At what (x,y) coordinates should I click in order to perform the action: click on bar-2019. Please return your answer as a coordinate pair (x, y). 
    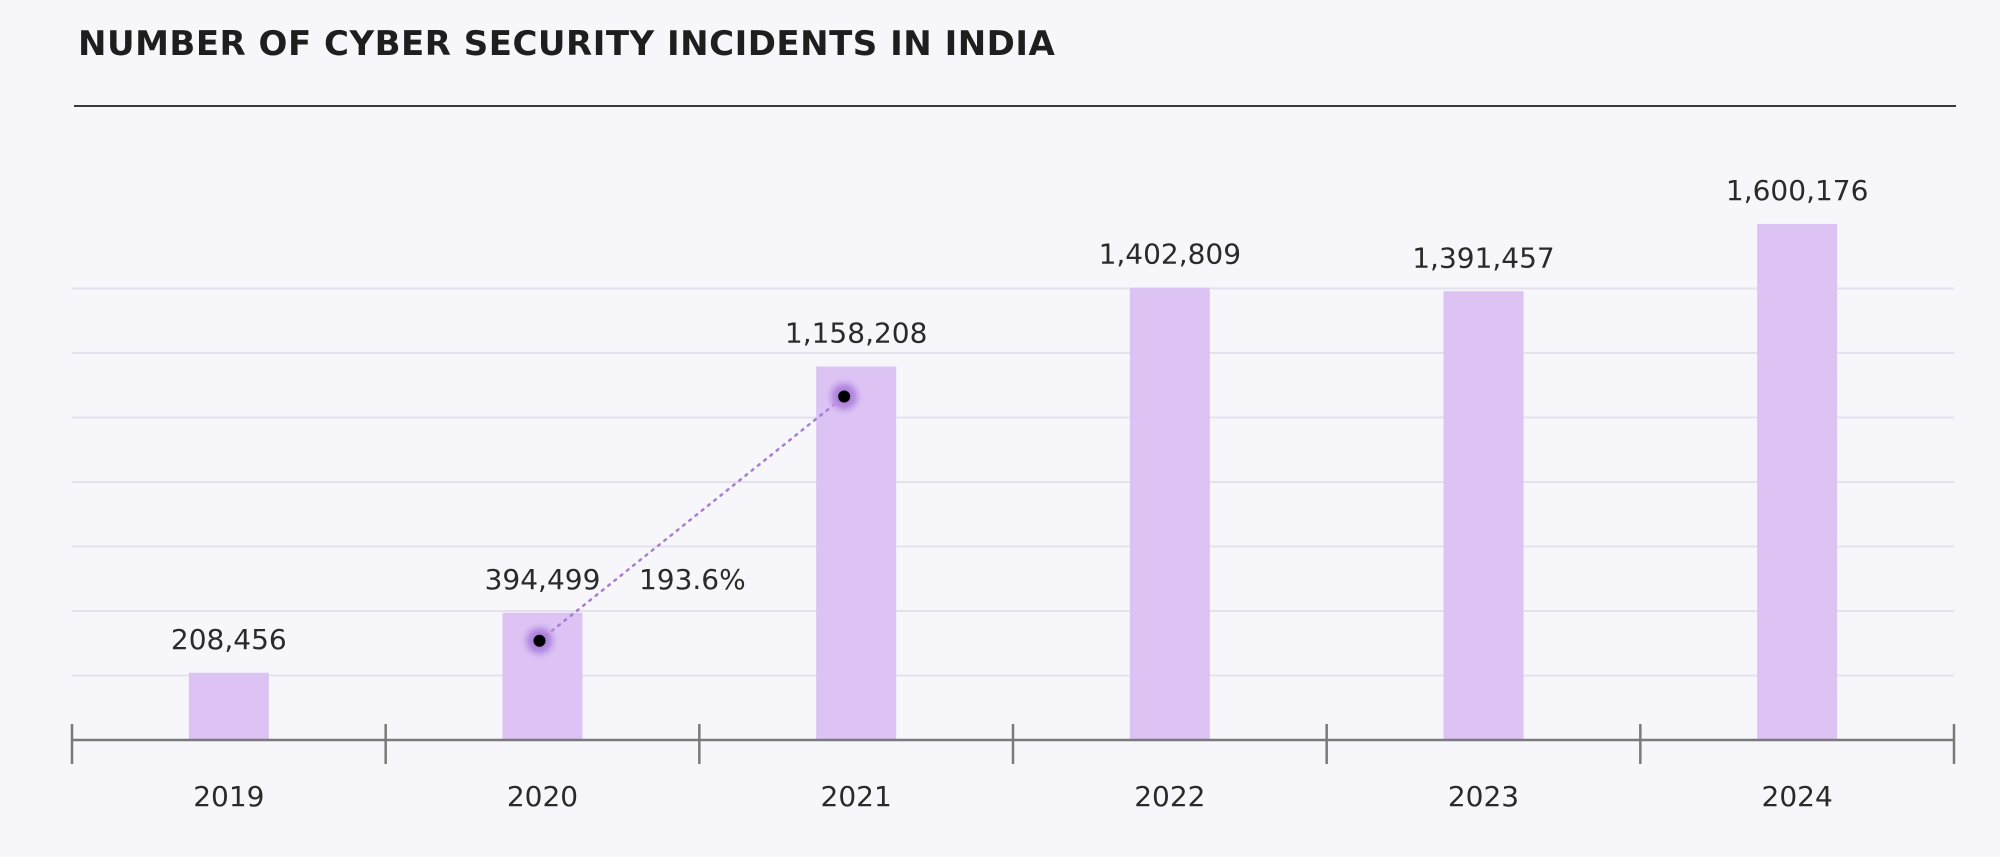
    Looking at the image, I should click on (228, 706).